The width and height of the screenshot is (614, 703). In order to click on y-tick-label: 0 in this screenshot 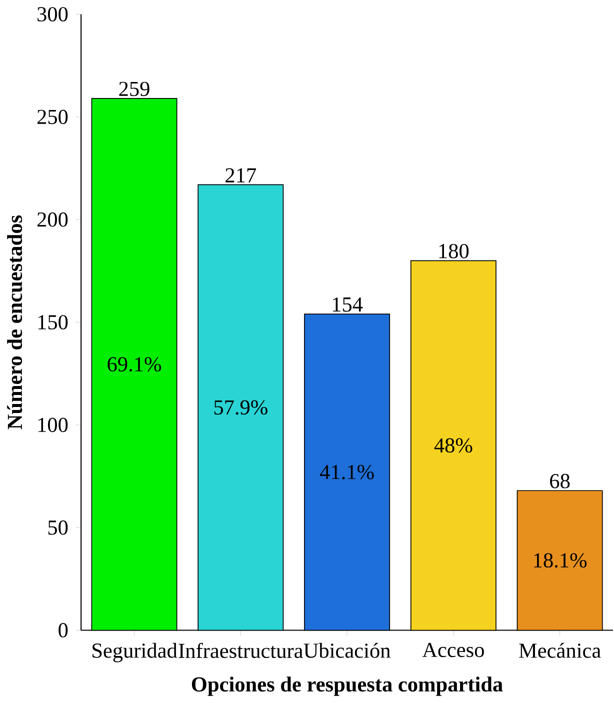, I will do `click(63, 630)`.